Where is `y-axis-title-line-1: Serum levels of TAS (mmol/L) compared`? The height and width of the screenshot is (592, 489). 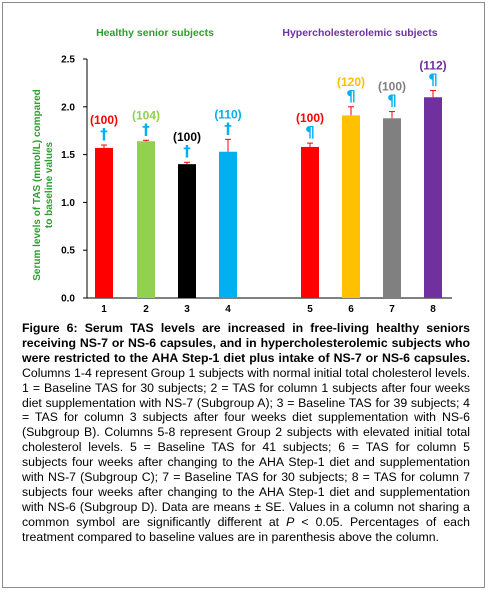 y-axis-title-line-1: Serum levels of TAS (mmol/L) compared is located at coordinates (37, 185).